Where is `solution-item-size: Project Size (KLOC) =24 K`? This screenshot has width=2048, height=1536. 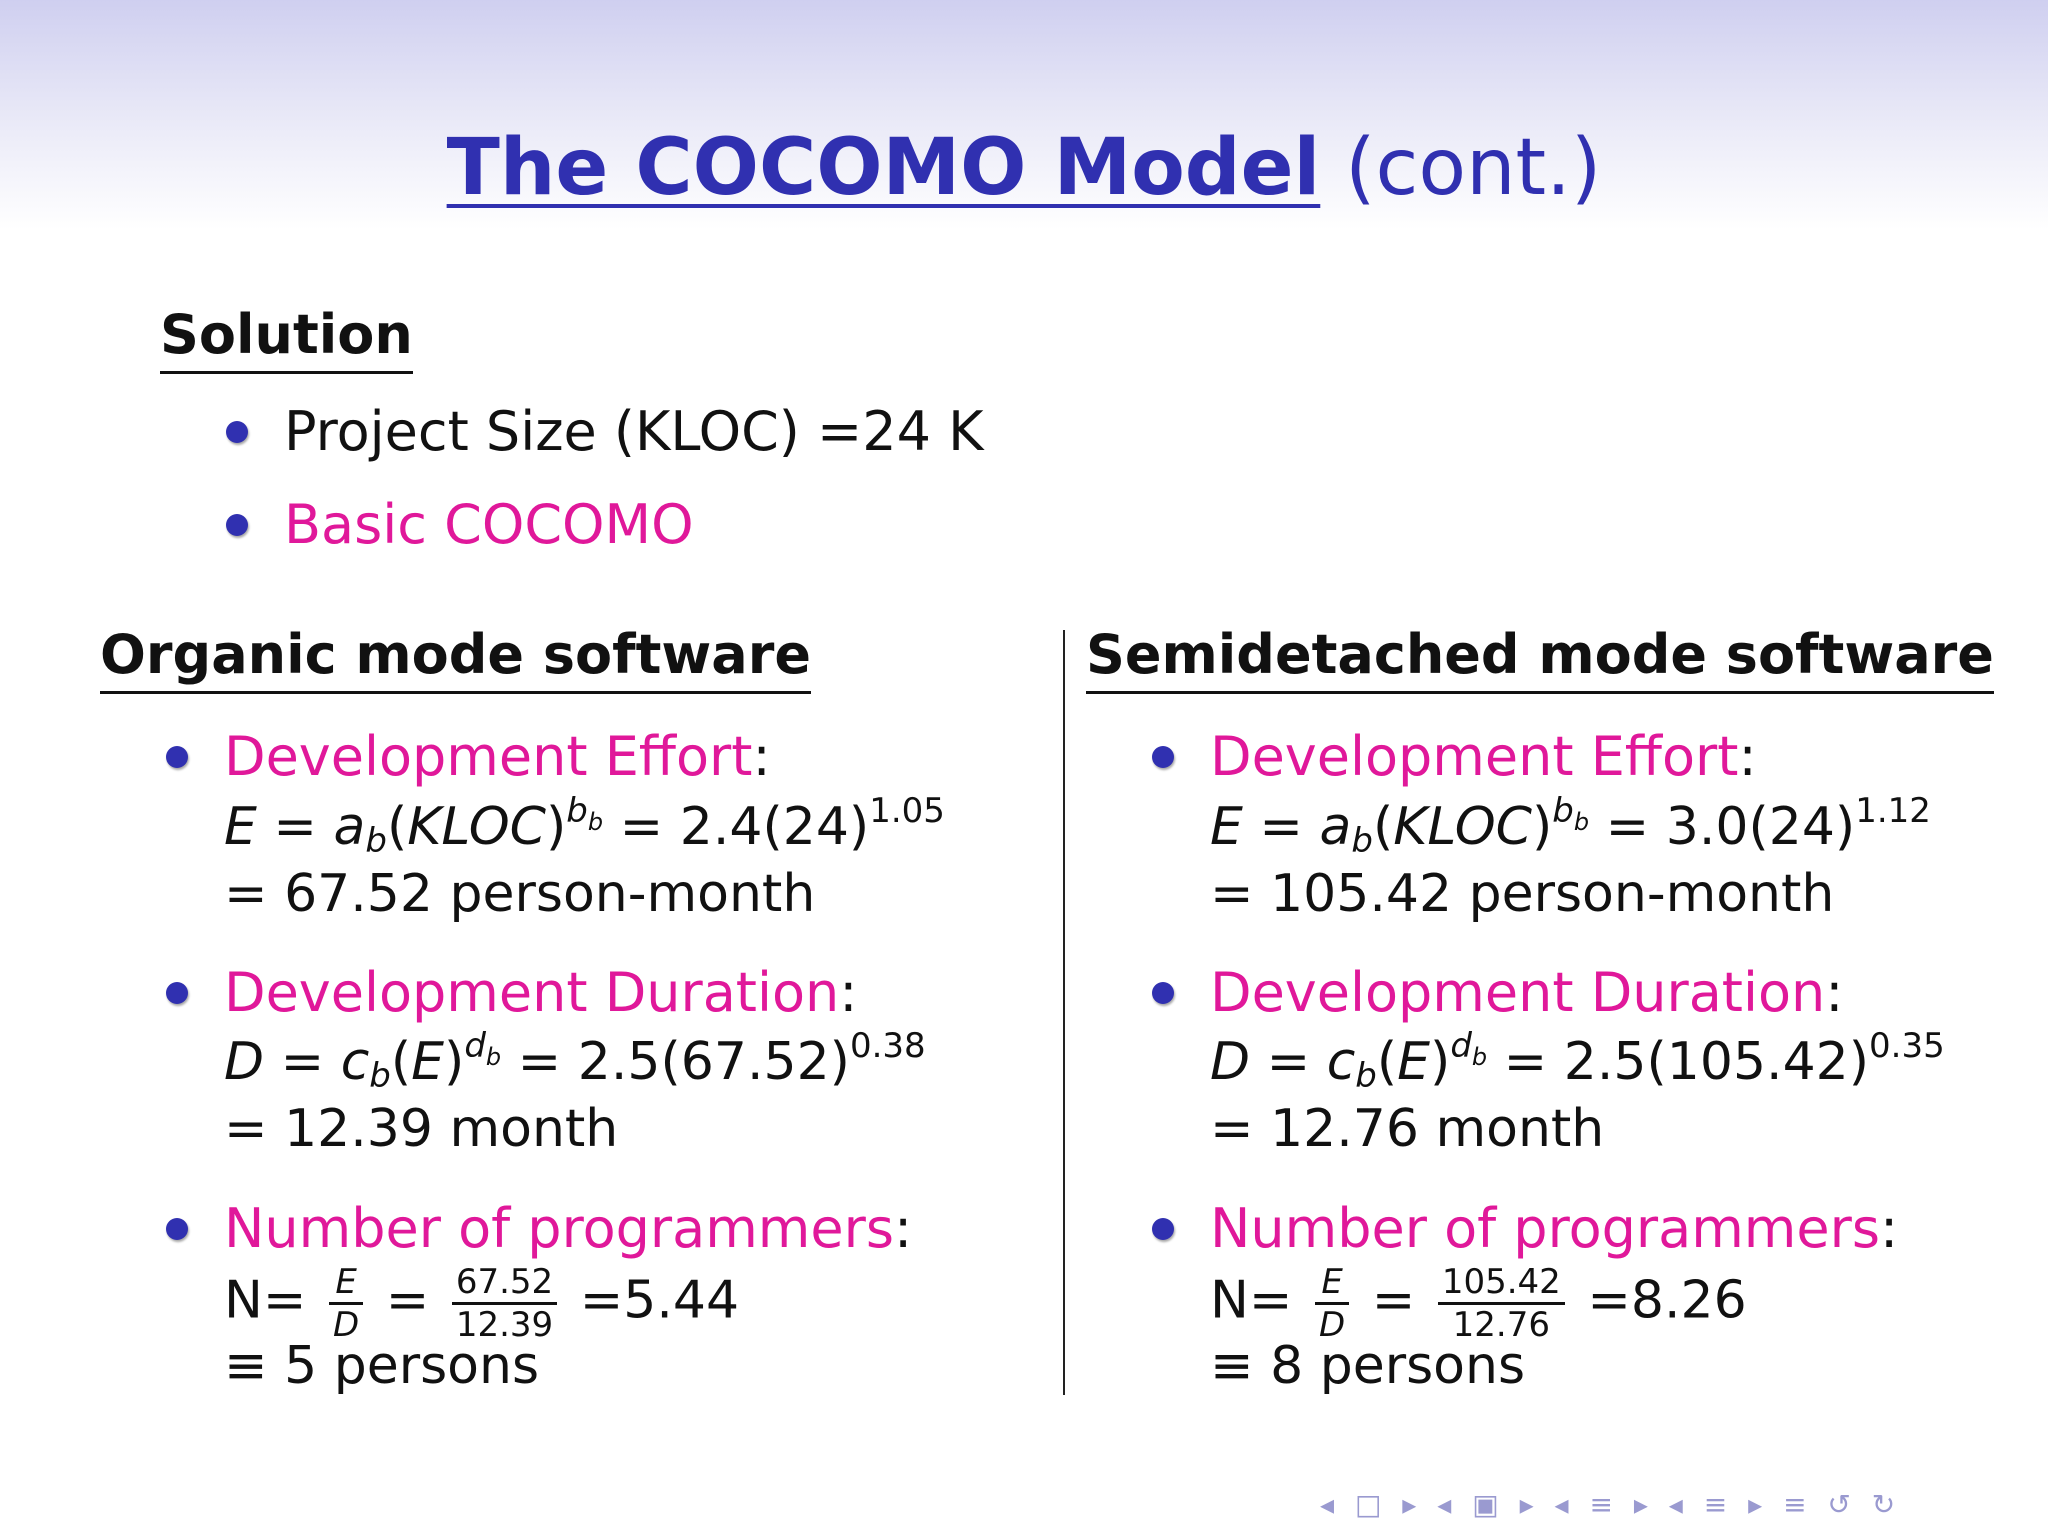
solution-item-size: Project Size (KLOC) =24 K is located at coordinates (634, 431).